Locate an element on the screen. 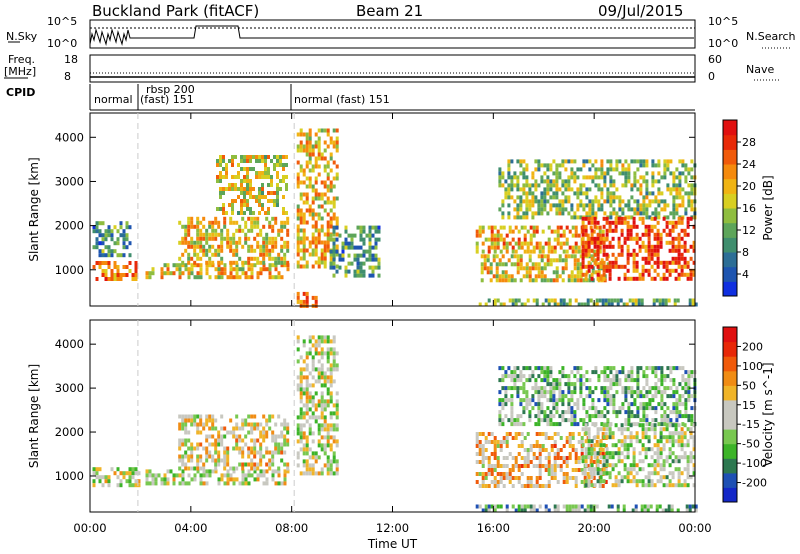 This screenshot has width=800, height=554. colorbar-segment is located at coordinates (730, 393).